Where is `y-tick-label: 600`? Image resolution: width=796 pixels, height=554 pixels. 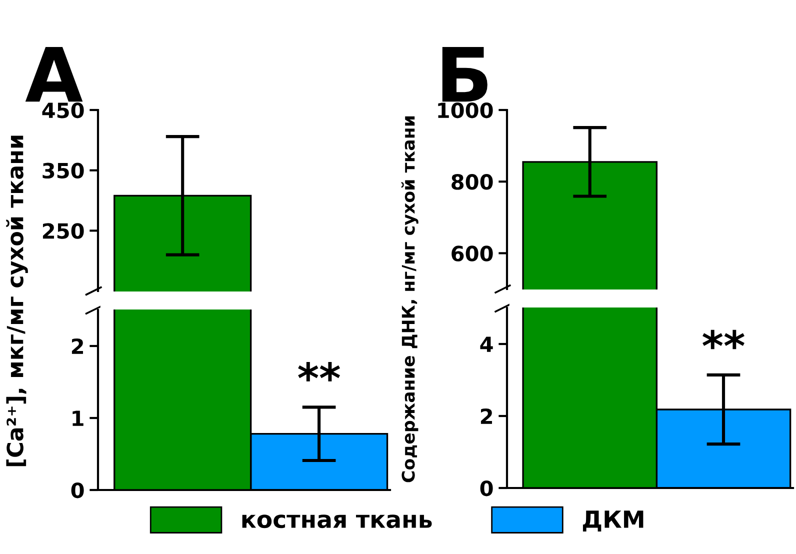 y-tick-label: 600 is located at coordinates (472, 254).